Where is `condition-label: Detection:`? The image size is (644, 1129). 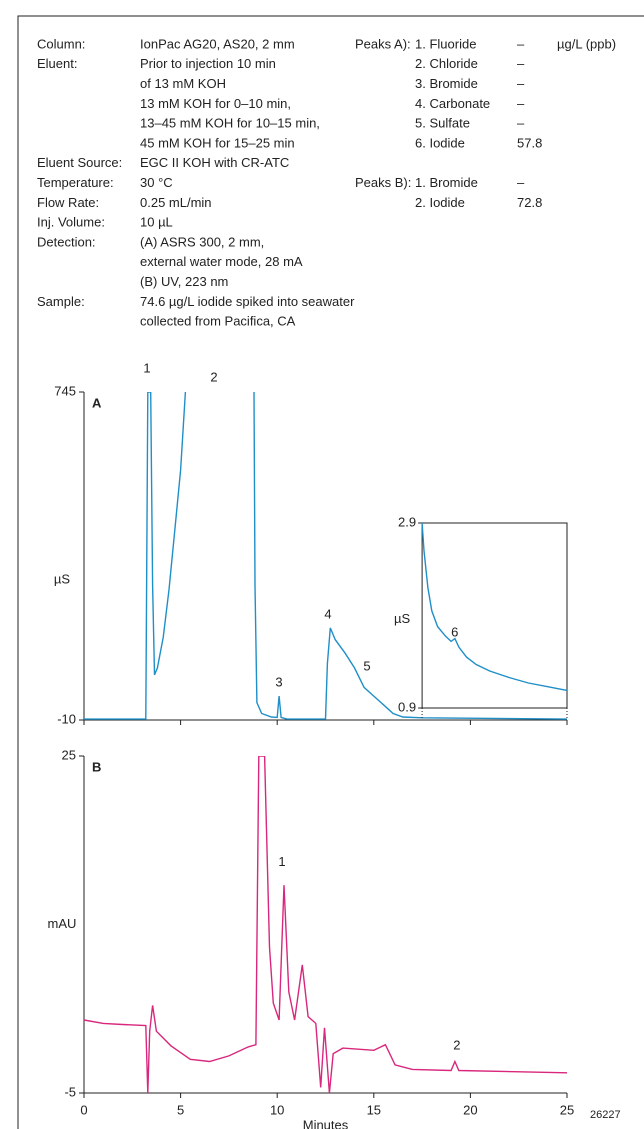 condition-label: Detection: is located at coordinates (66, 241).